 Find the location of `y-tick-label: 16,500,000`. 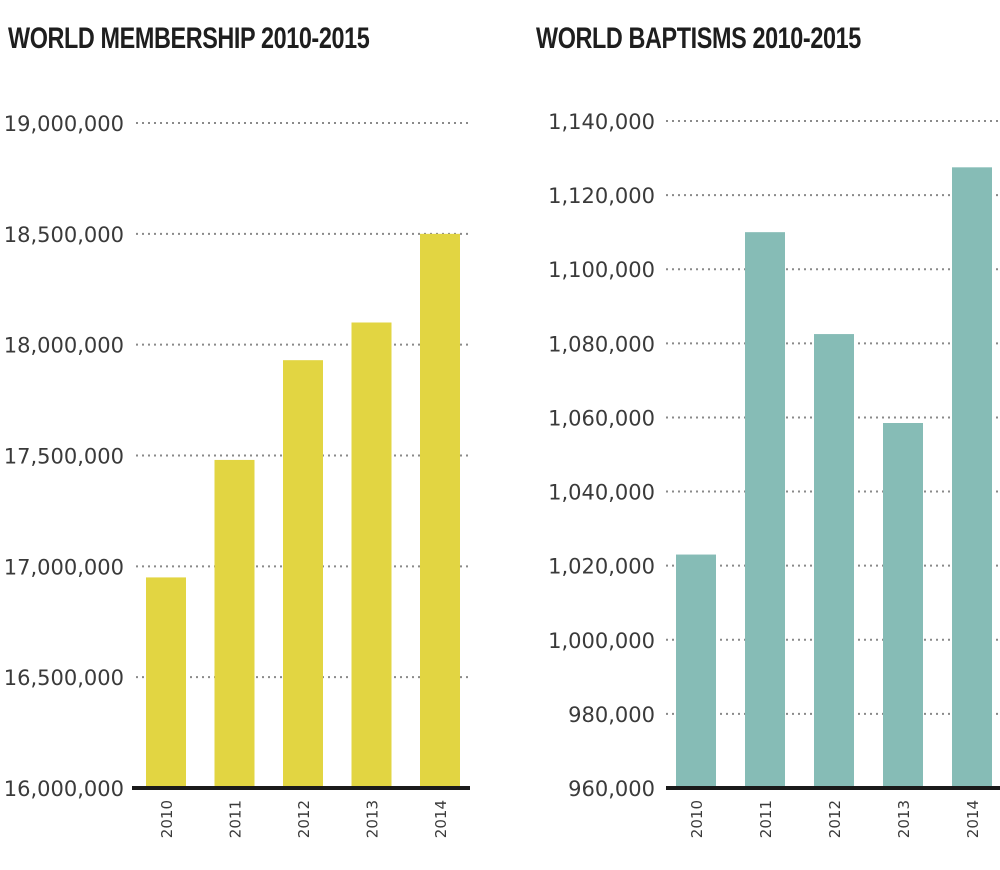

y-tick-label: 16,500,000 is located at coordinates (64, 678).